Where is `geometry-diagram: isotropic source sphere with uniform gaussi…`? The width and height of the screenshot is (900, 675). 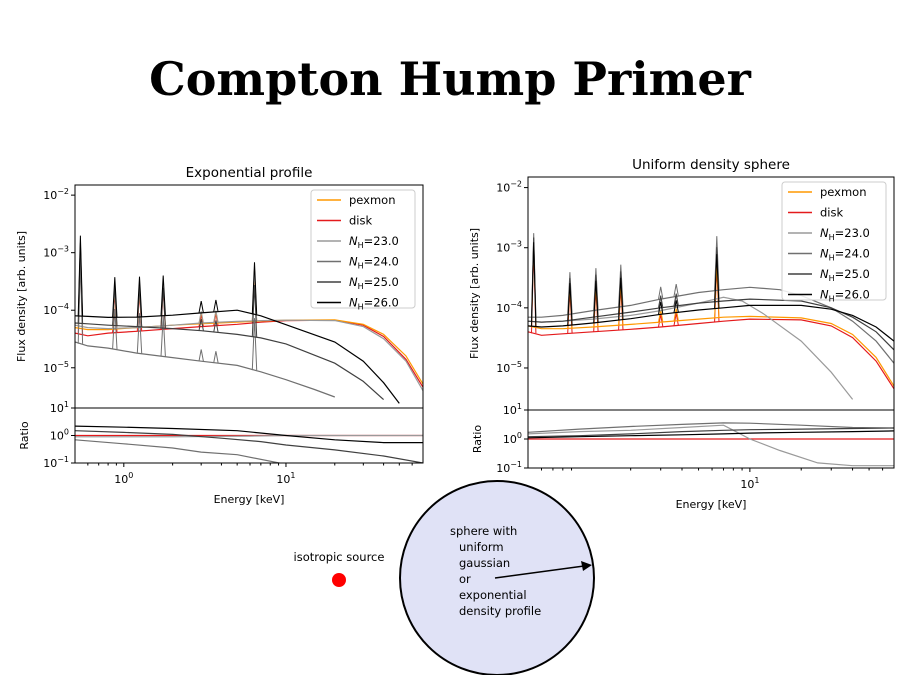
geometry-diagram: isotropic source sphere with uniform gaussi… is located at coordinates (444, 577).